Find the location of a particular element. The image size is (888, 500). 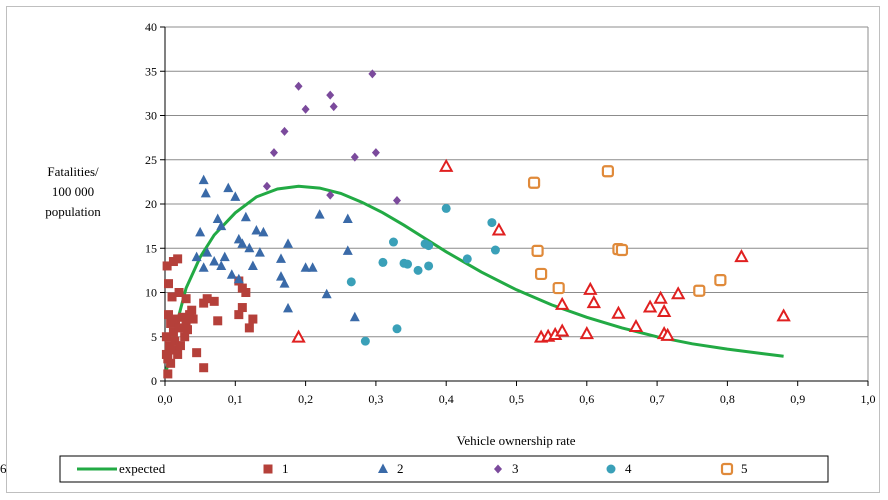

y-tick-label: 25 is located at coordinates (151, 160).